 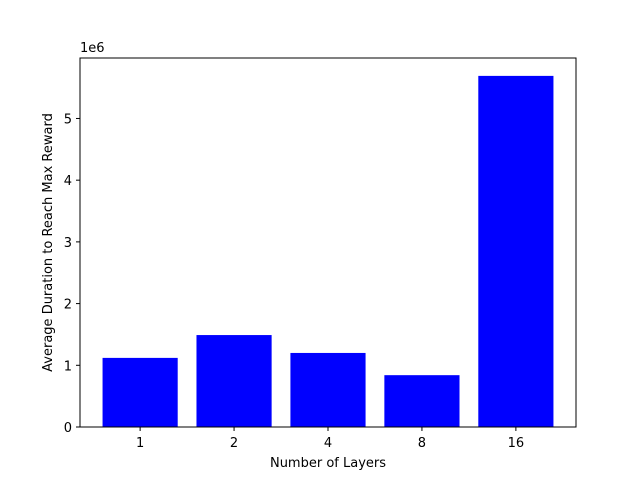 What do you see at coordinates (68, 305) in the screenshot?
I see `y-tick-label-2: 2` at bounding box center [68, 305].